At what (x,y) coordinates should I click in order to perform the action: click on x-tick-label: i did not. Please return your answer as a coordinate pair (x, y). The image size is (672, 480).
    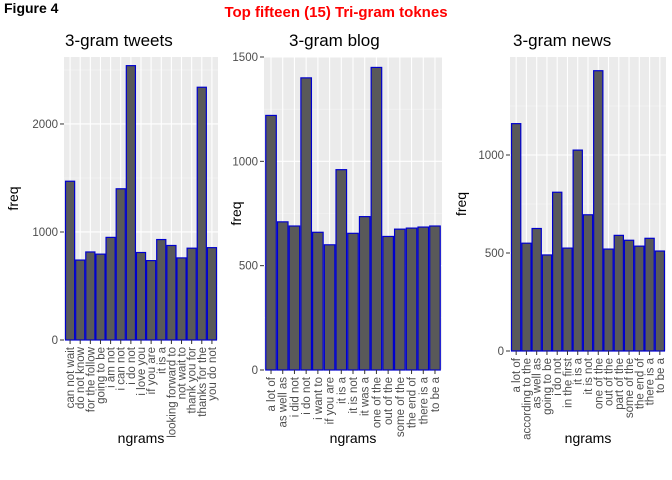
    Looking at the image, I should click on (295, 396).